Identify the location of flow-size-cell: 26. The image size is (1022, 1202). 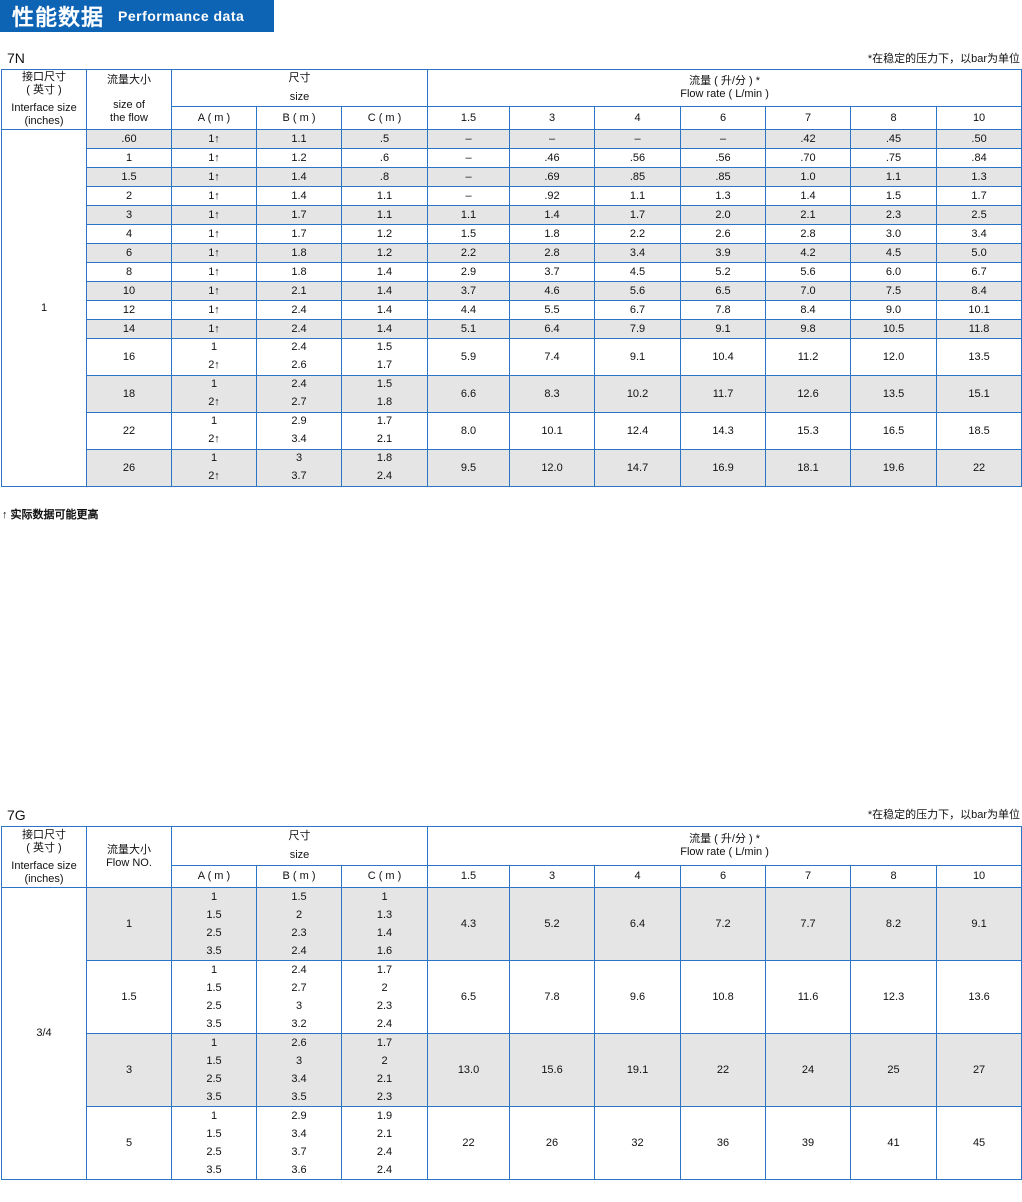
(129, 468).